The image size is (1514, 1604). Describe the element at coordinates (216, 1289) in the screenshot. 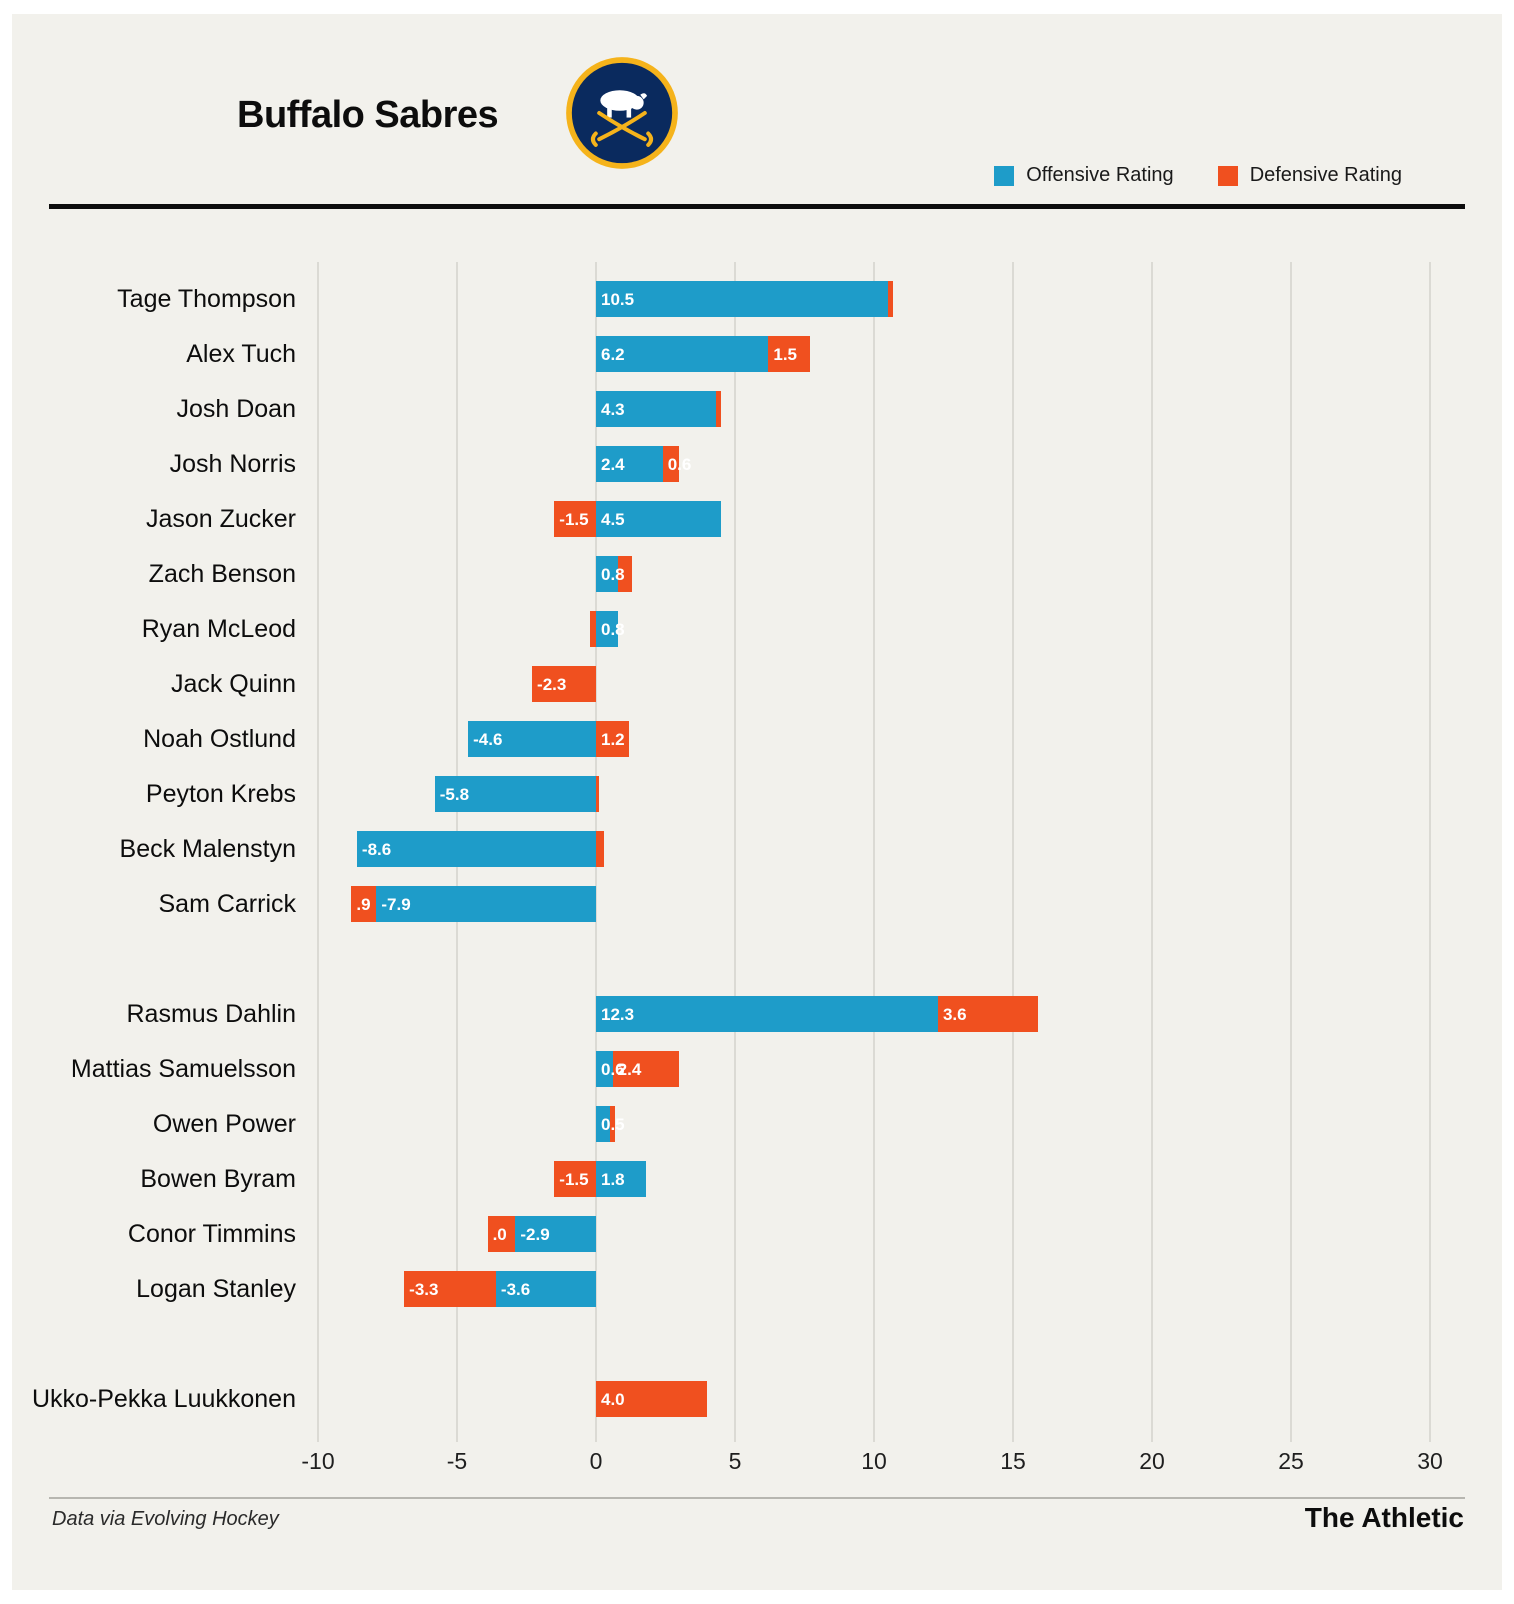

I see `player-name: Logan Stanley` at that location.